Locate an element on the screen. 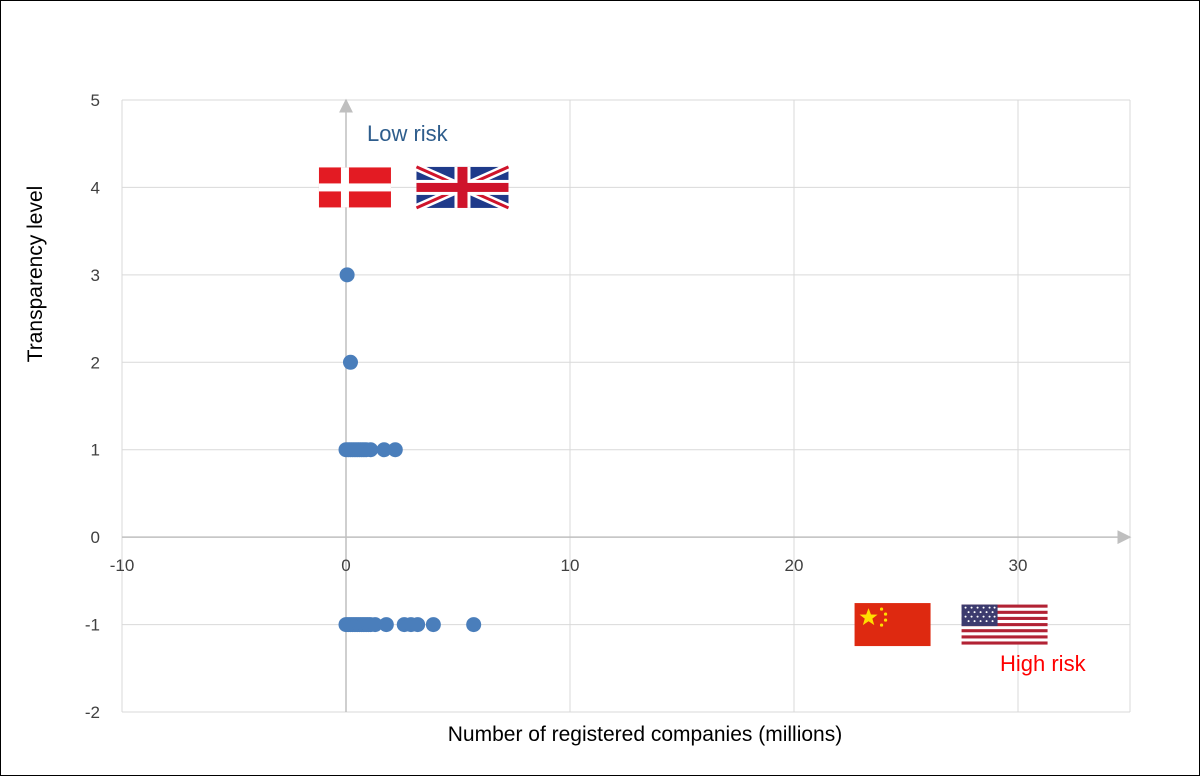  x-tick-label: 10 is located at coordinates (570, 565).